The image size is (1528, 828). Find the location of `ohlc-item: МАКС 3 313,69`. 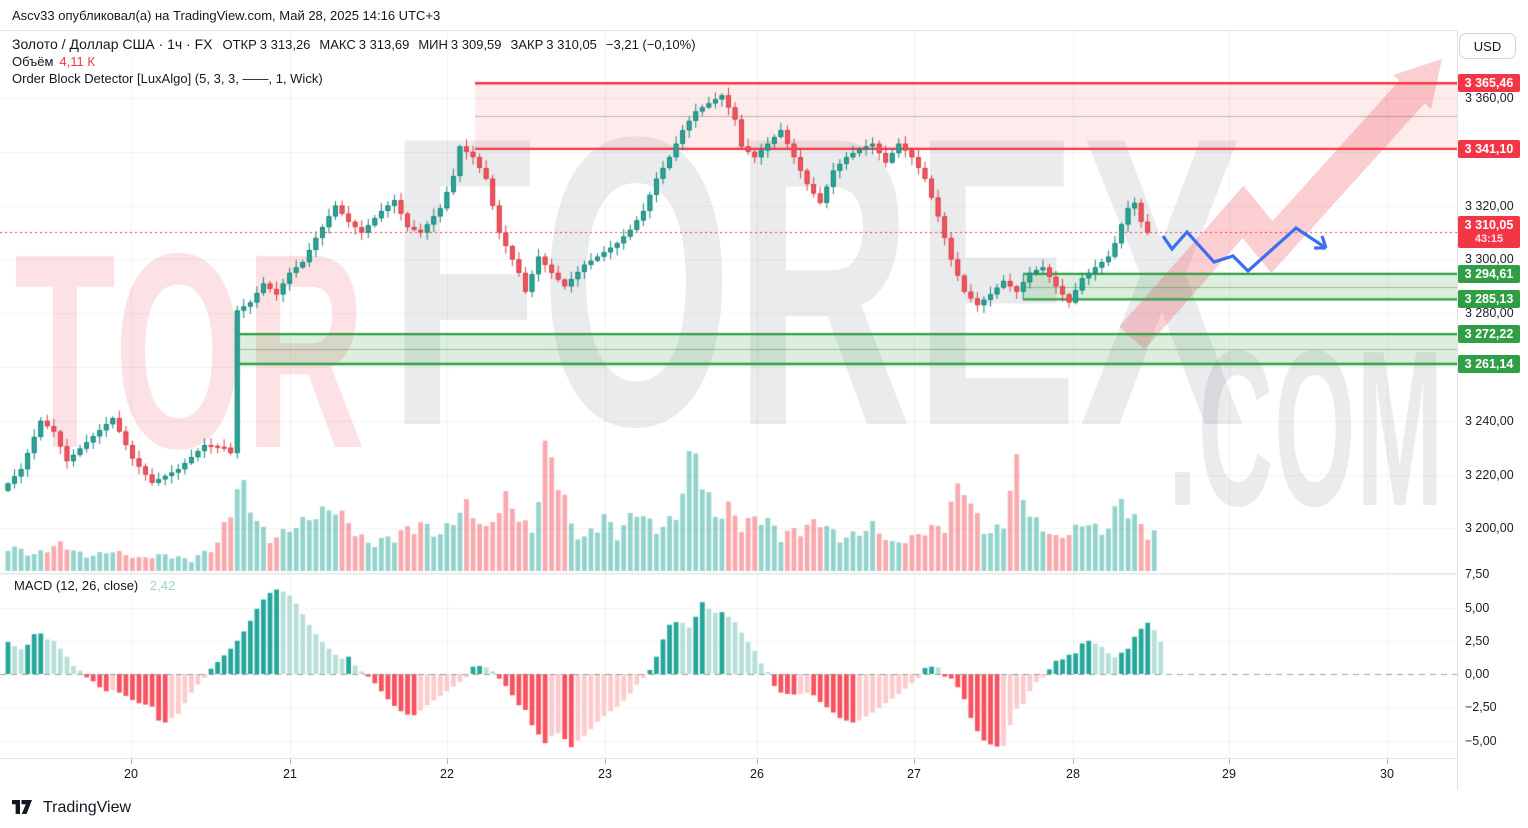

ohlc-item: МАКС 3 313,69 is located at coordinates (364, 44).